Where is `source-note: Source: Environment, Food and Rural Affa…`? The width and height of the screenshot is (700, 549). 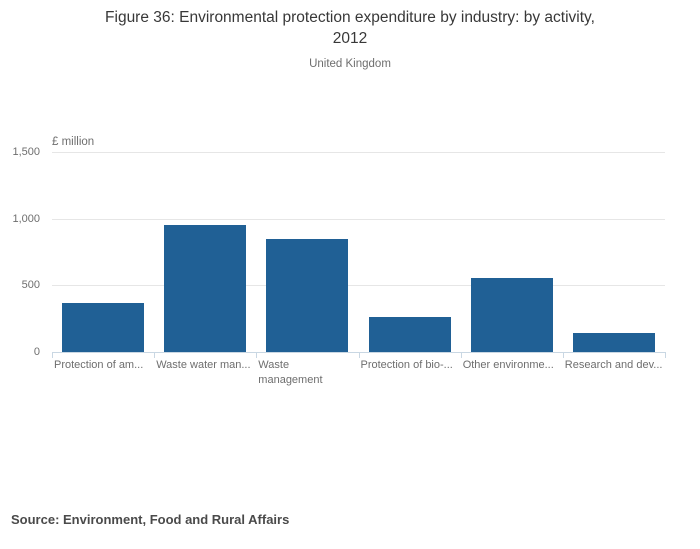
source-note: Source: Environment, Food and Rural Affa… is located at coordinates (150, 519).